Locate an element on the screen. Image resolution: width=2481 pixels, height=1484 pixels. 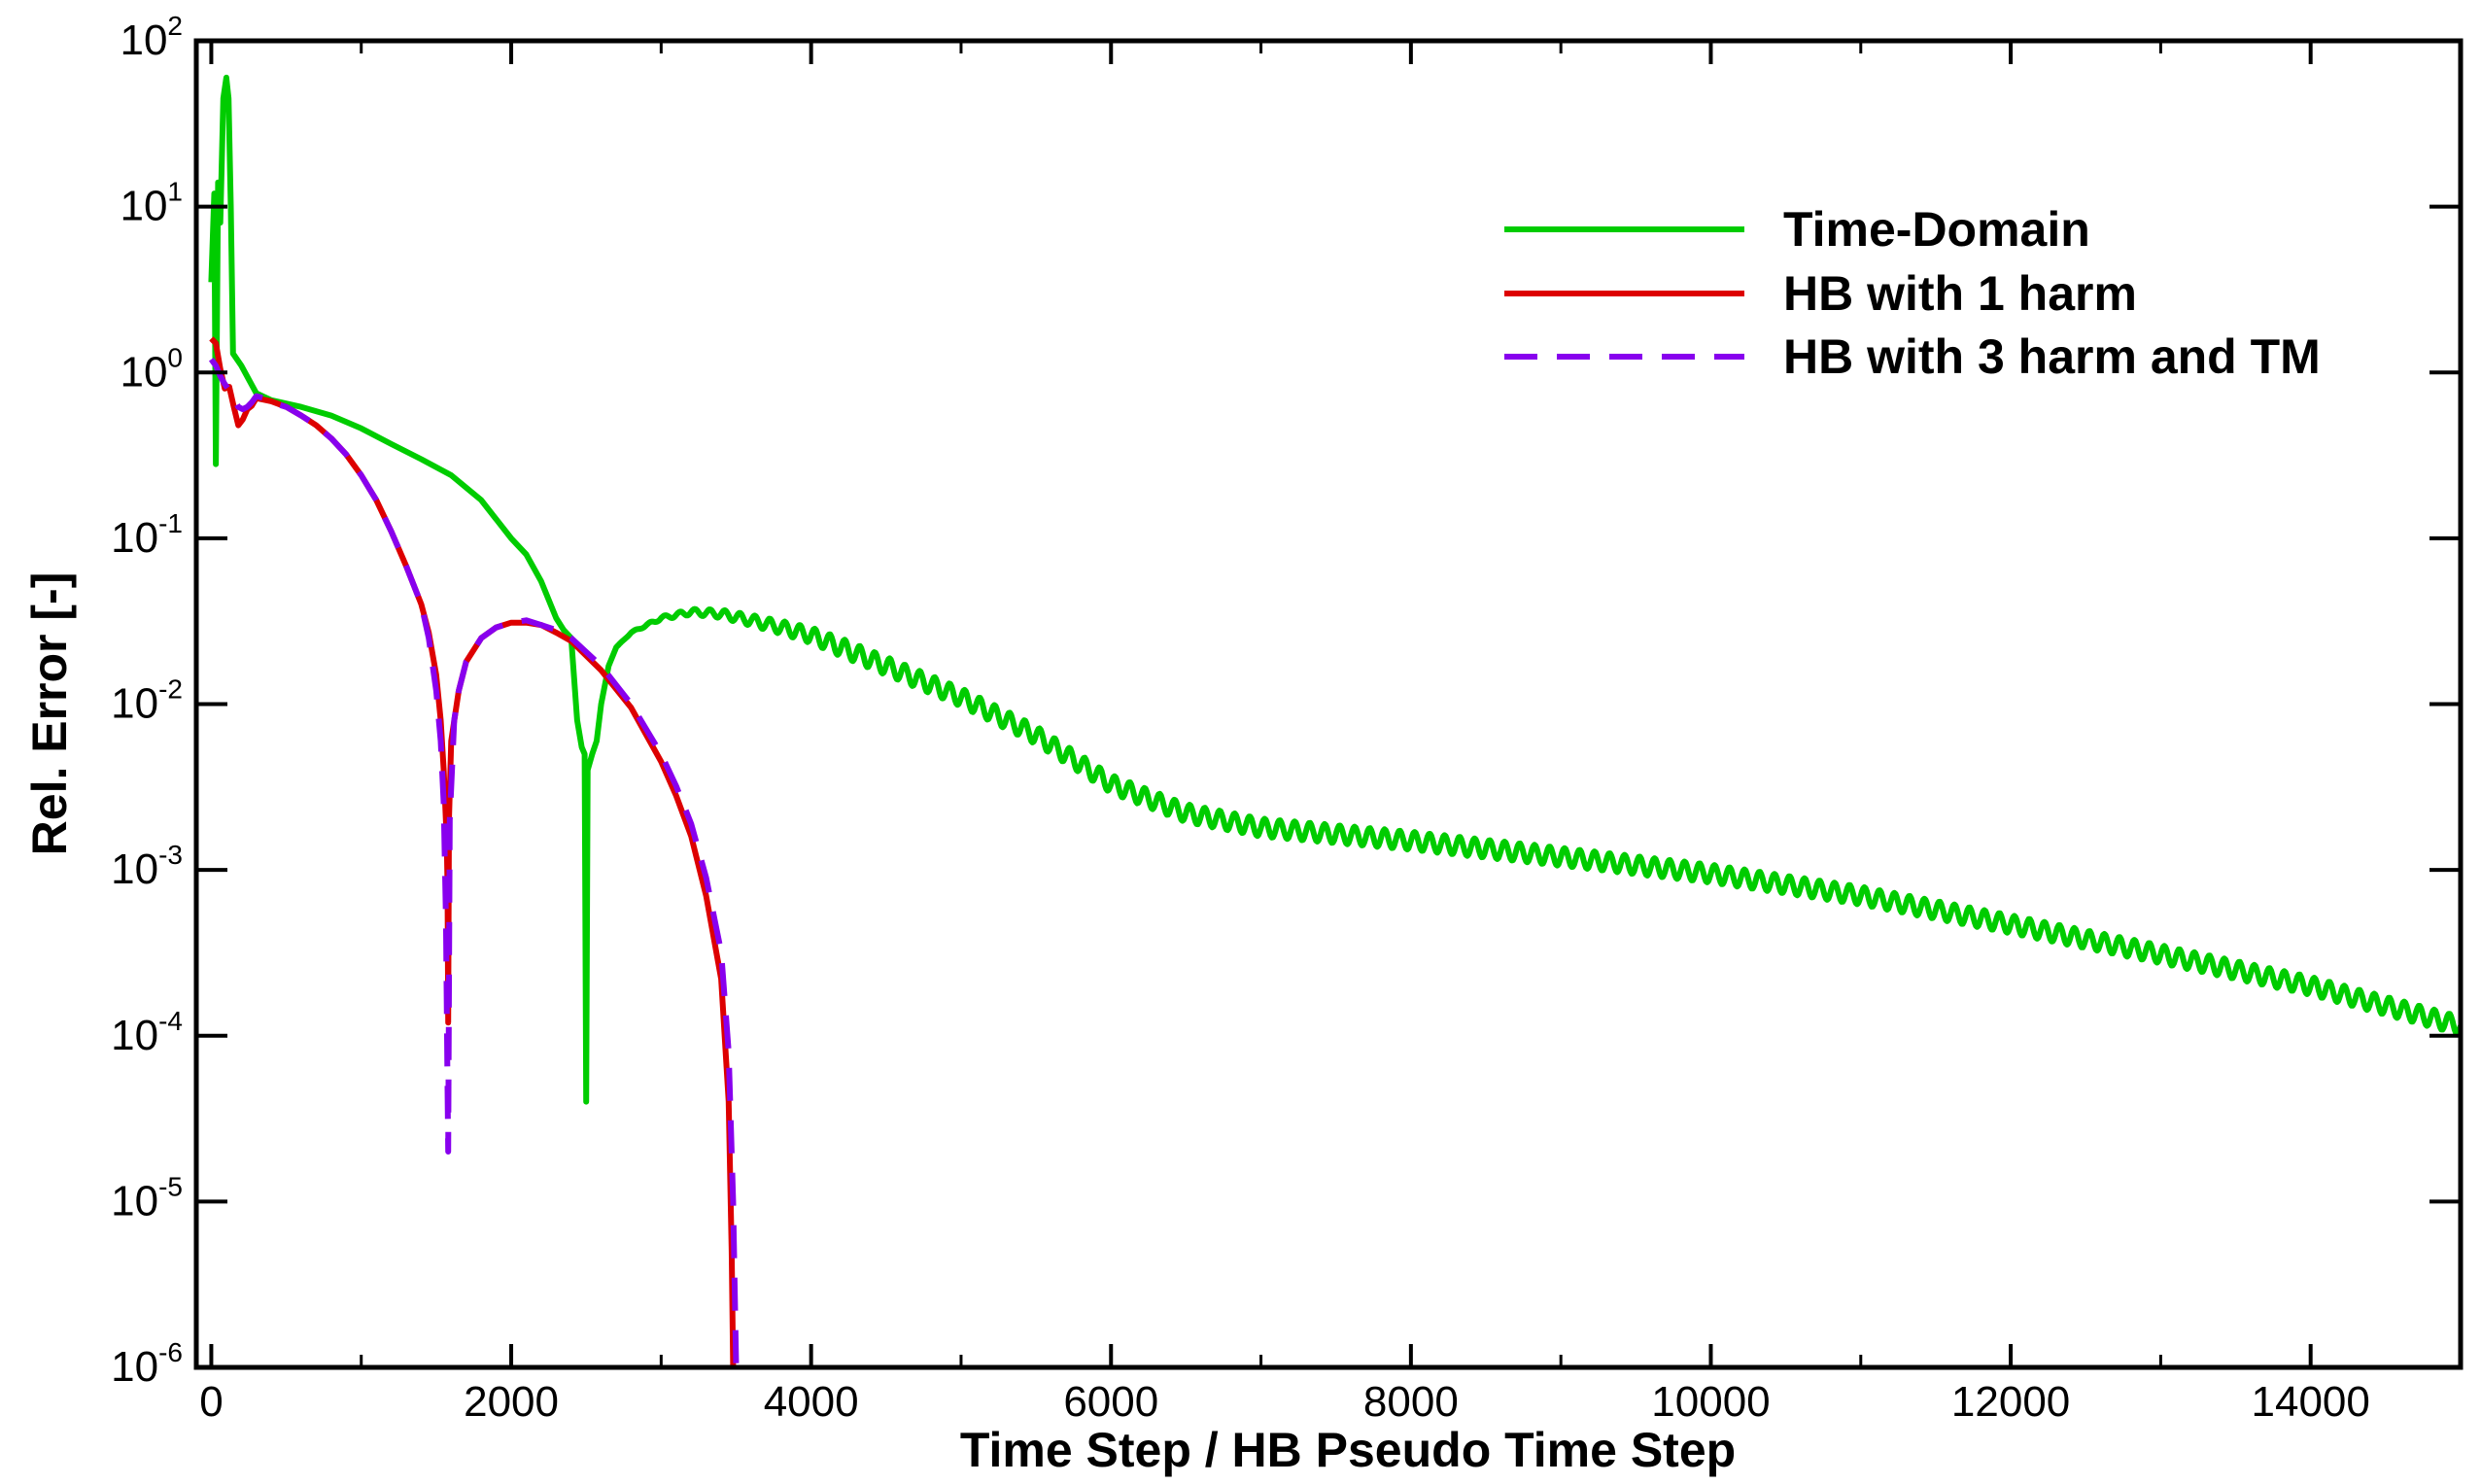
x-tick-label: 14000 is located at coordinates (2311, 1402).